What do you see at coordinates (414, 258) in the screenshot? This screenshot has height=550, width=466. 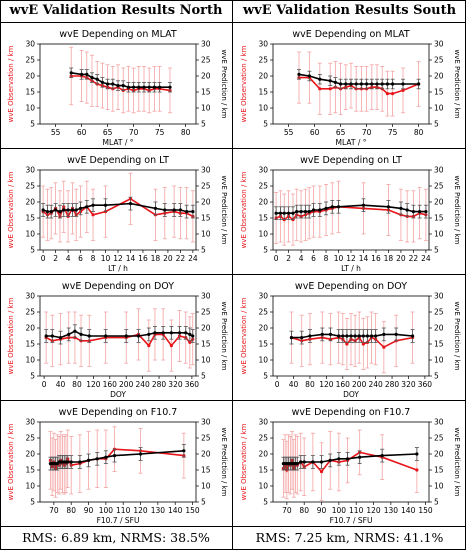 I see `x-tick-label: 22` at bounding box center [414, 258].